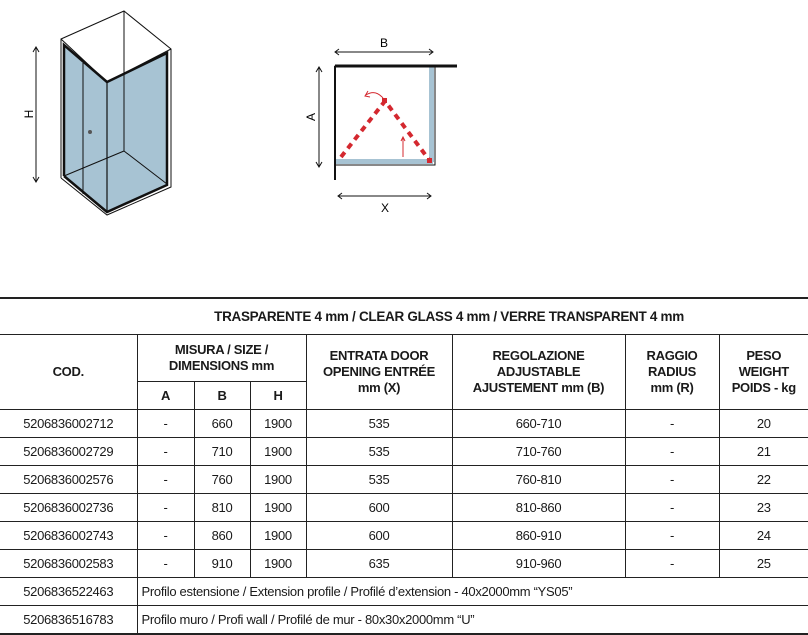  I want to click on cell-b: 910, so click(222, 563).